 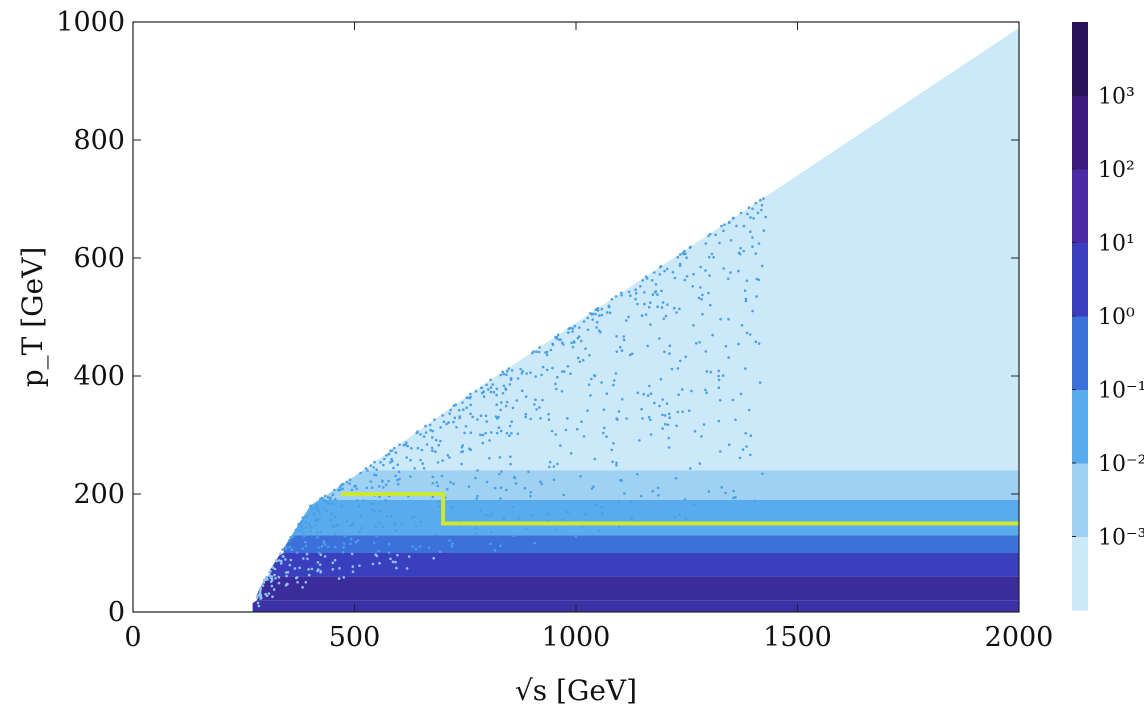 What do you see at coordinates (99, 376) in the screenshot?
I see `y-tick-label: 400` at bounding box center [99, 376].